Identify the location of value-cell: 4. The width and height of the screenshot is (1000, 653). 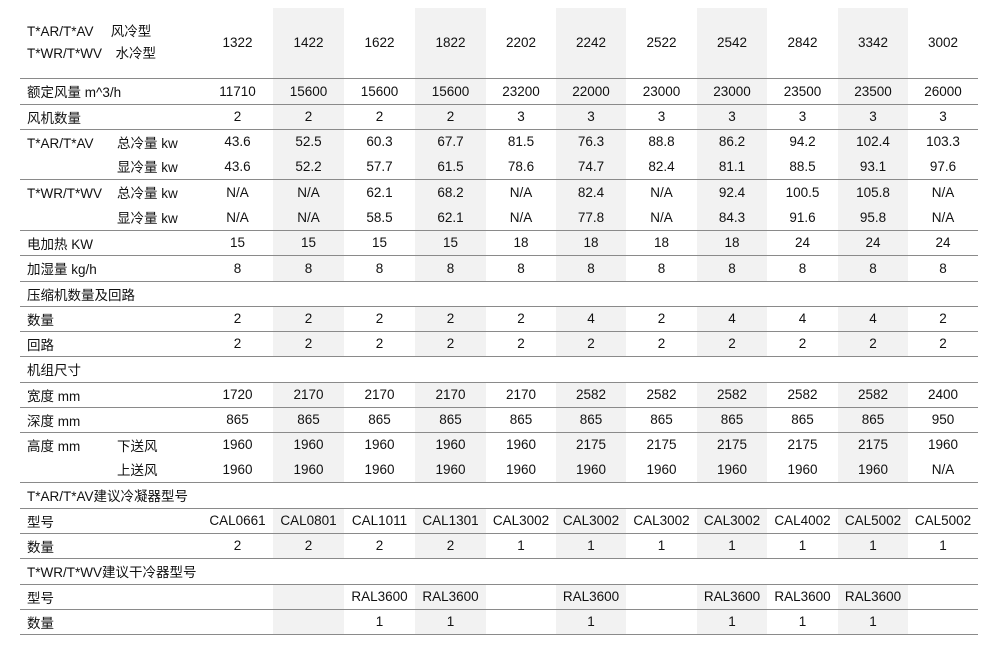
(873, 319).